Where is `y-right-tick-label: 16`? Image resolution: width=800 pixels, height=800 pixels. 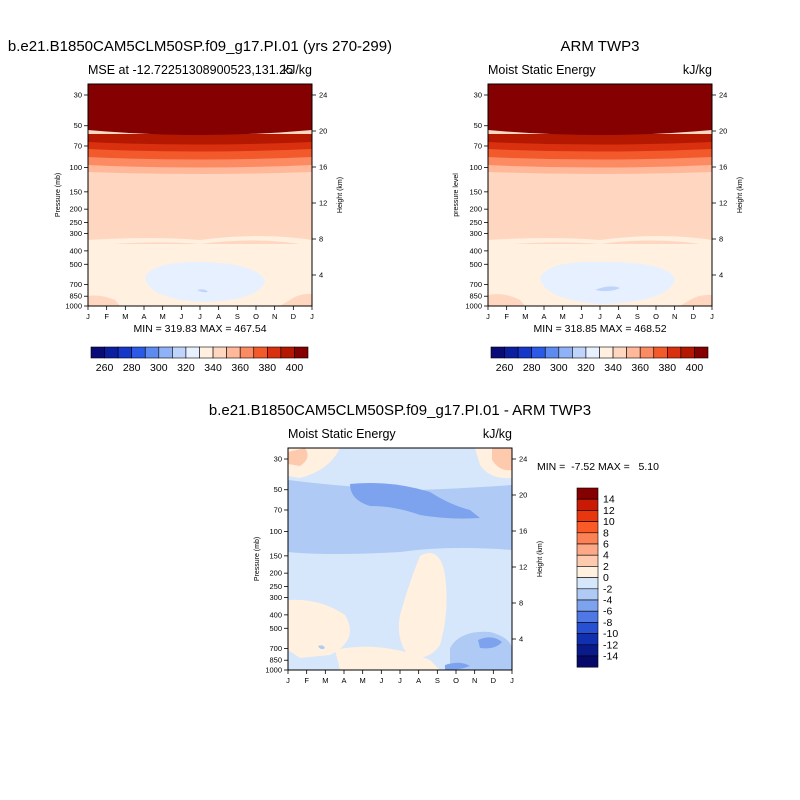
y-right-tick-label: 16 is located at coordinates (323, 167).